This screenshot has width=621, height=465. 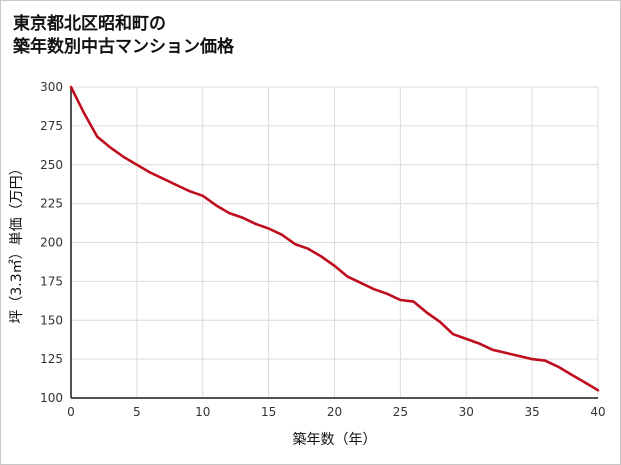 What do you see at coordinates (51, 281) in the screenshot?
I see `y-tick-label: 175` at bounding box center [51, 281].